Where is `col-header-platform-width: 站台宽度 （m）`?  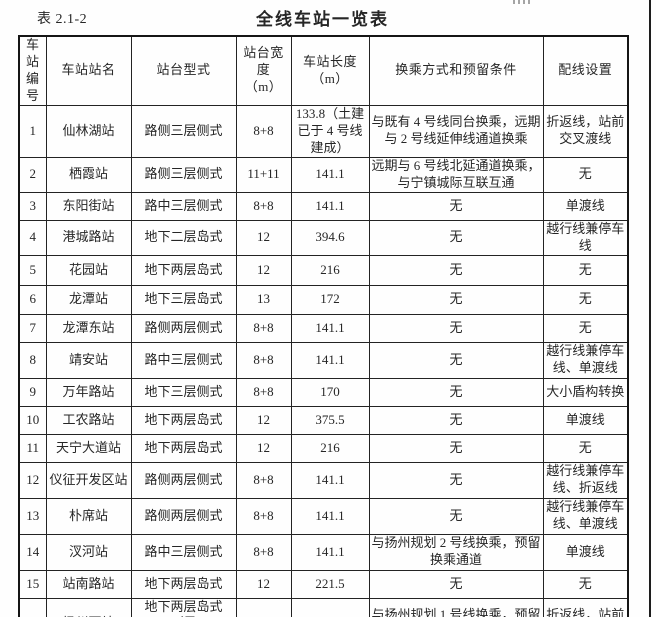
col-header-platform-width: 站台宽度 （m） is located at coordinates (263, 70).